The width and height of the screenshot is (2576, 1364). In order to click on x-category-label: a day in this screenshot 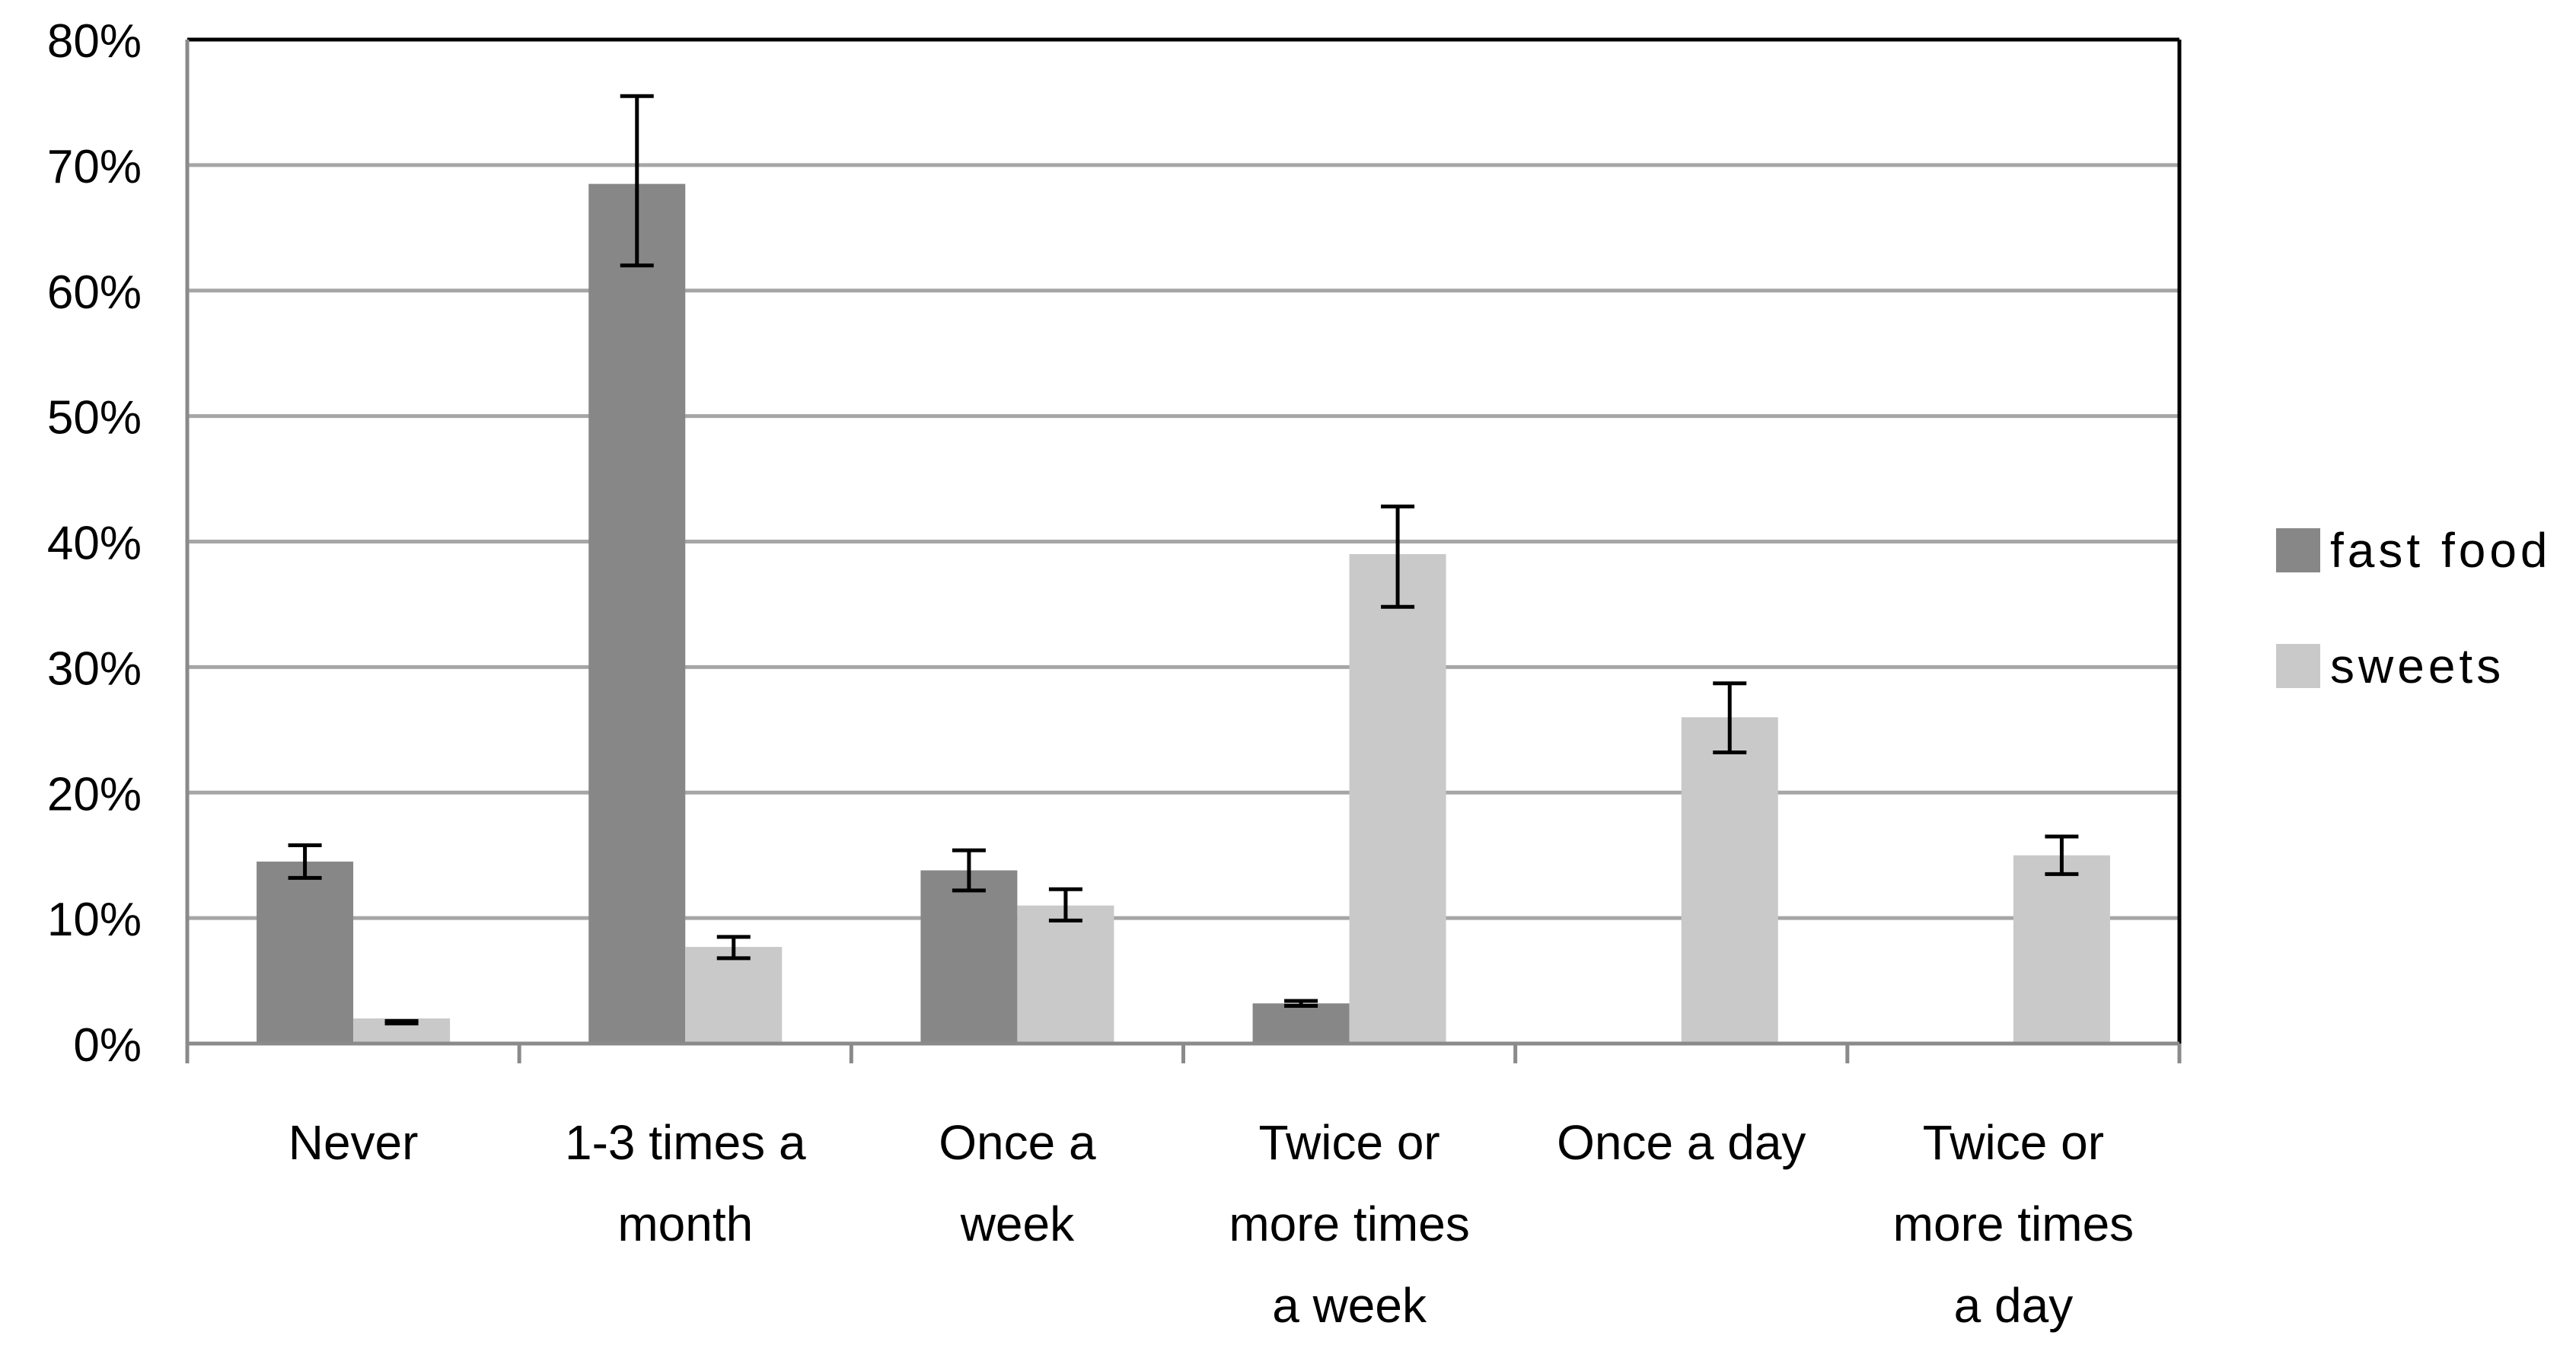, I will do `click(2014, 1305)`.